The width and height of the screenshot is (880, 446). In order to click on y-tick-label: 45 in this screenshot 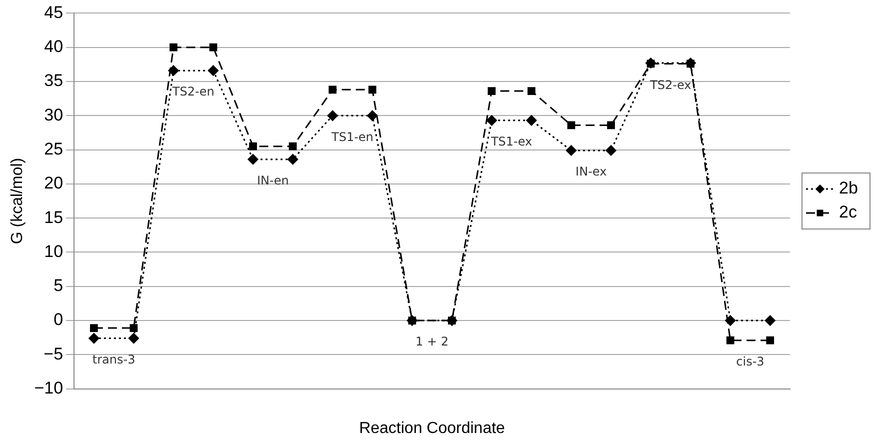, I will do `click(54, 12)`.